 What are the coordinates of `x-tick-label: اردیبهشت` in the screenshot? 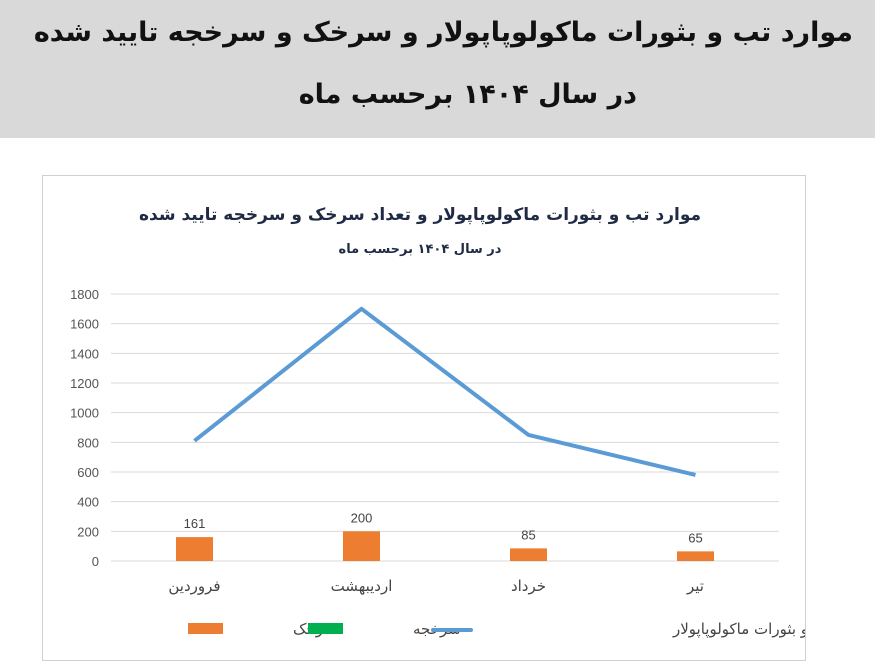 It's located at (362, 586).